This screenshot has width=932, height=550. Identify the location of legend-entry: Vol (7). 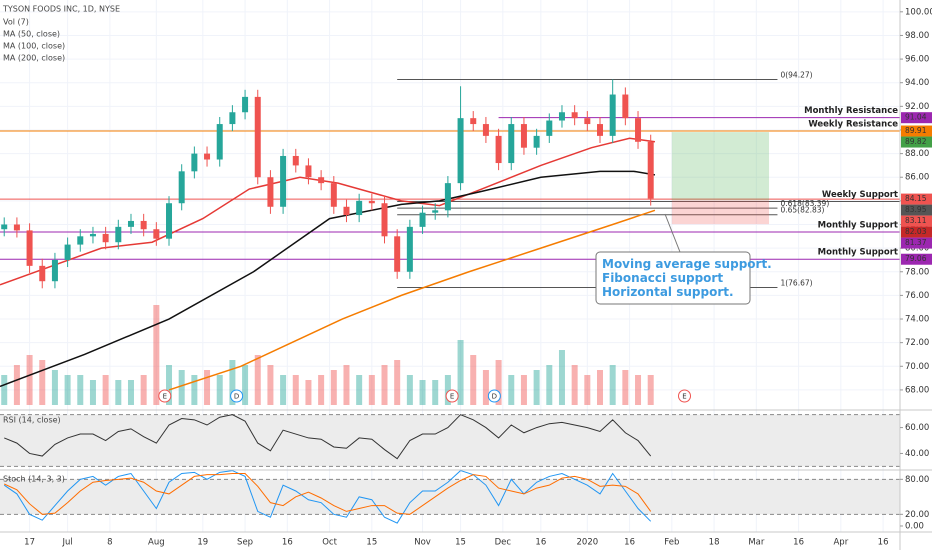
(16, 22).